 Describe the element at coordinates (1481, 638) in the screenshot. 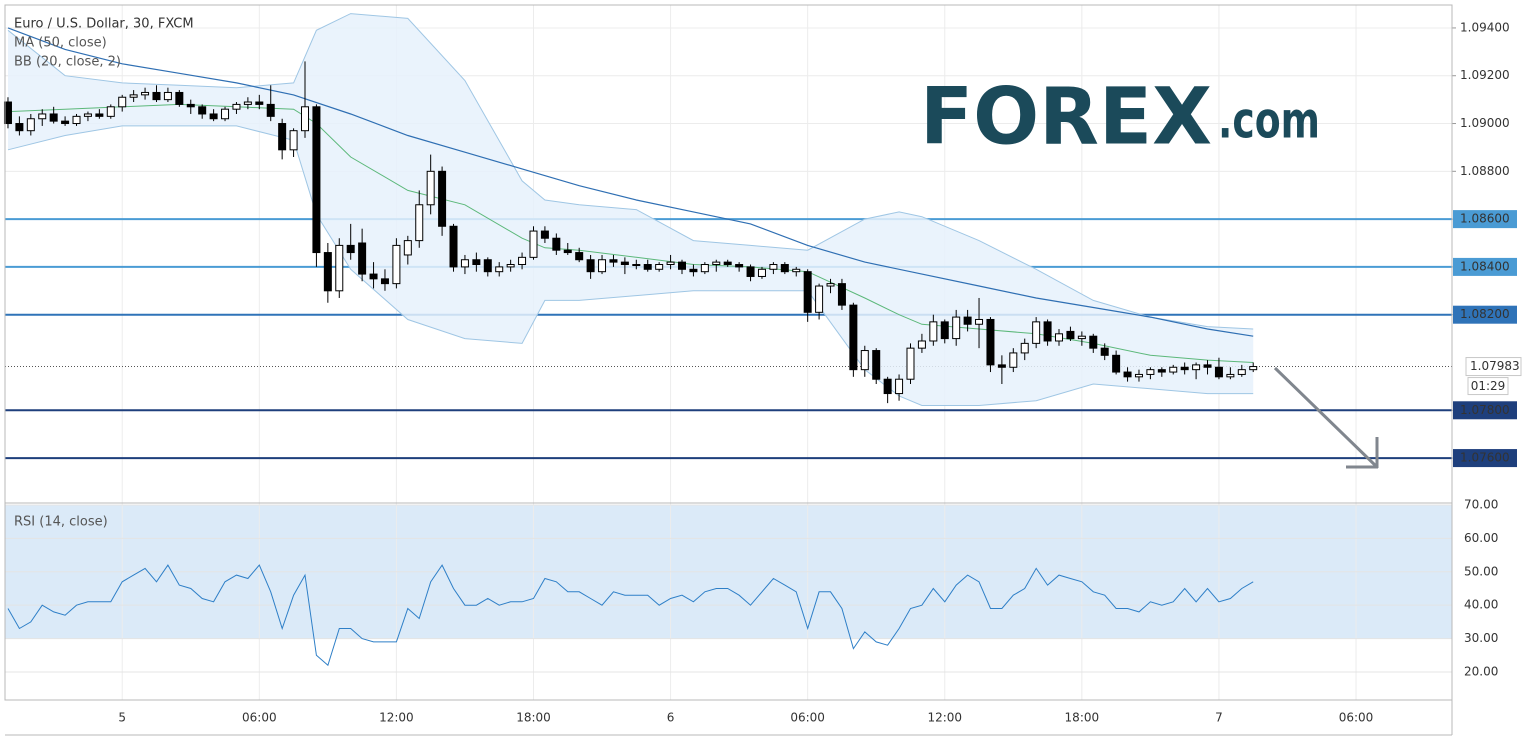

I see `rsi-tick-label: 30.00` at that location.